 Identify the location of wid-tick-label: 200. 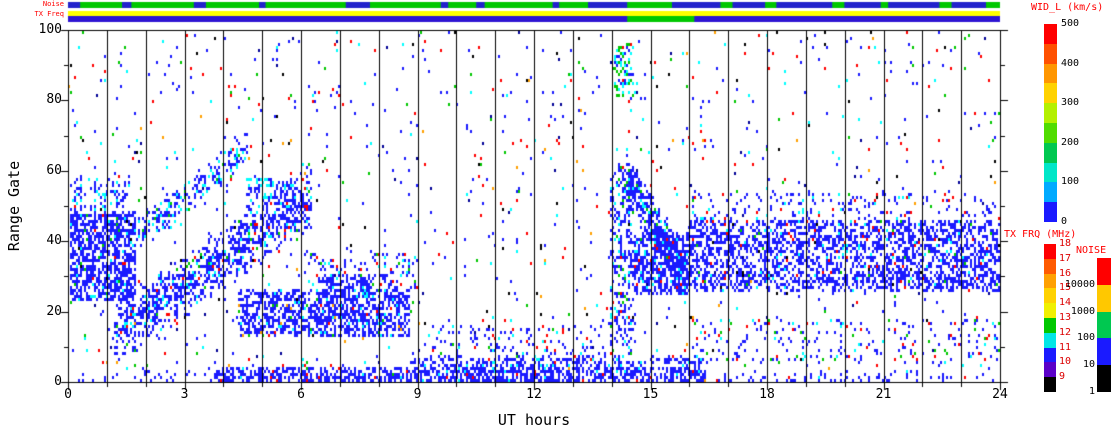
(1070, 142).